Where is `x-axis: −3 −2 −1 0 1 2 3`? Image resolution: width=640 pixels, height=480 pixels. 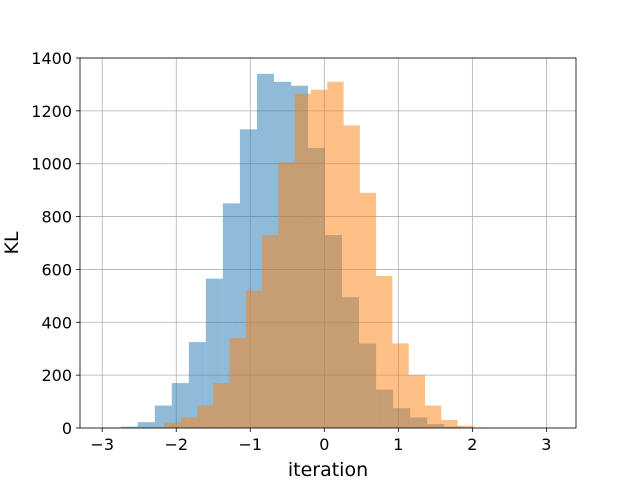
x-axis: −3 −2 −1 0 1 2 3 is located at coordinates (320, 441).